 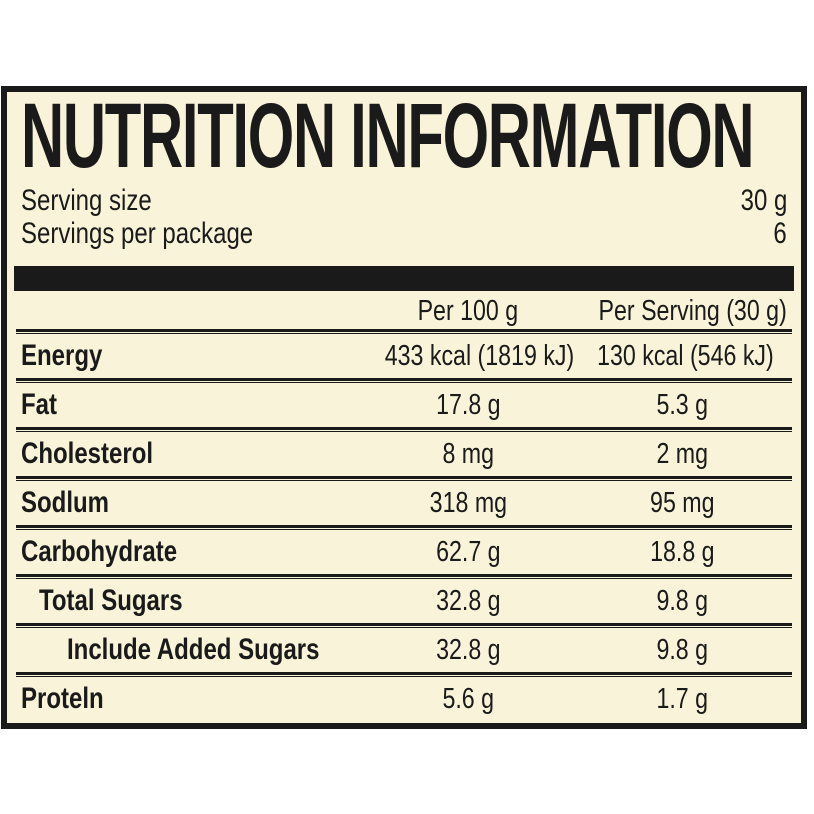 What do you see at coordinates (62, 355) in the screenshot?
I see `row-label: Energy` at bounding box center [62, 355].